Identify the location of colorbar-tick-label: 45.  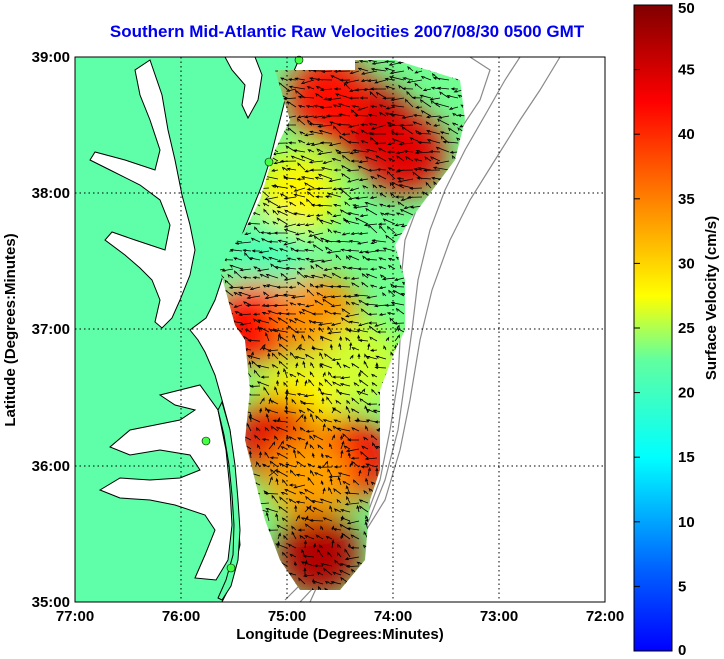
(686, 70).